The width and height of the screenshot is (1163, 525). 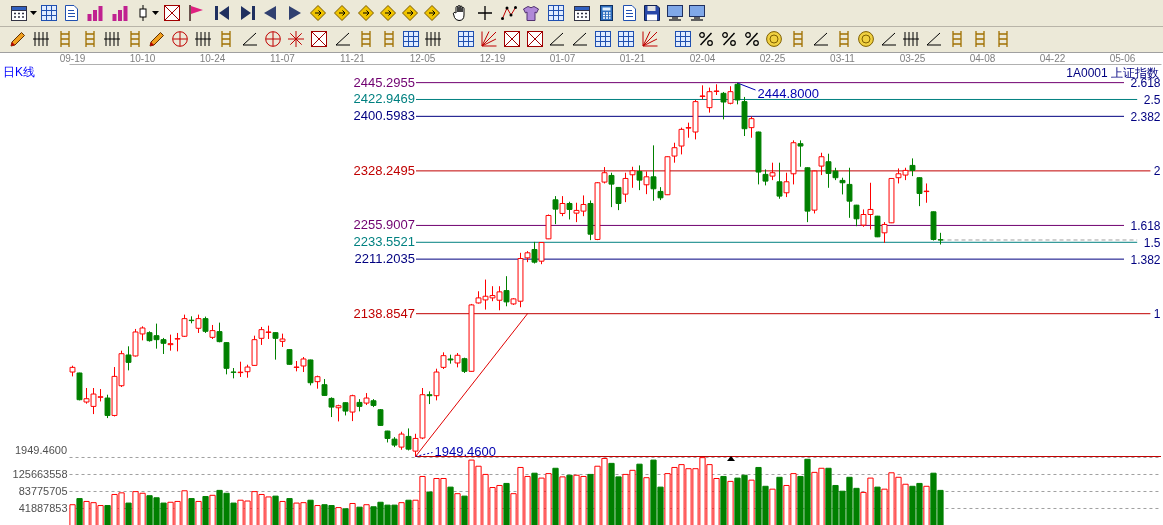 What do you see at coordinates (465, 451) in the screenshot?
I see `annotation: 1949.4600` at bounding box center [465, 451].